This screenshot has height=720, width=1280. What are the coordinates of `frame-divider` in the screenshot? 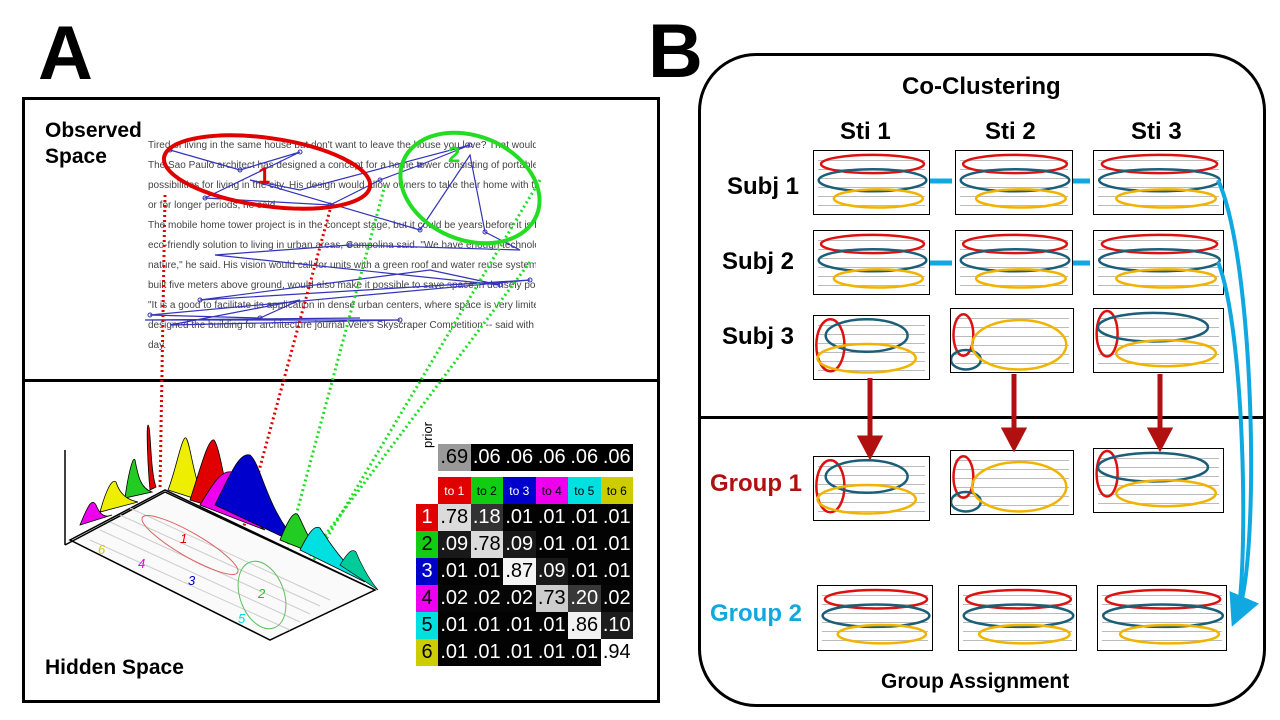 It's located at (982, 417).